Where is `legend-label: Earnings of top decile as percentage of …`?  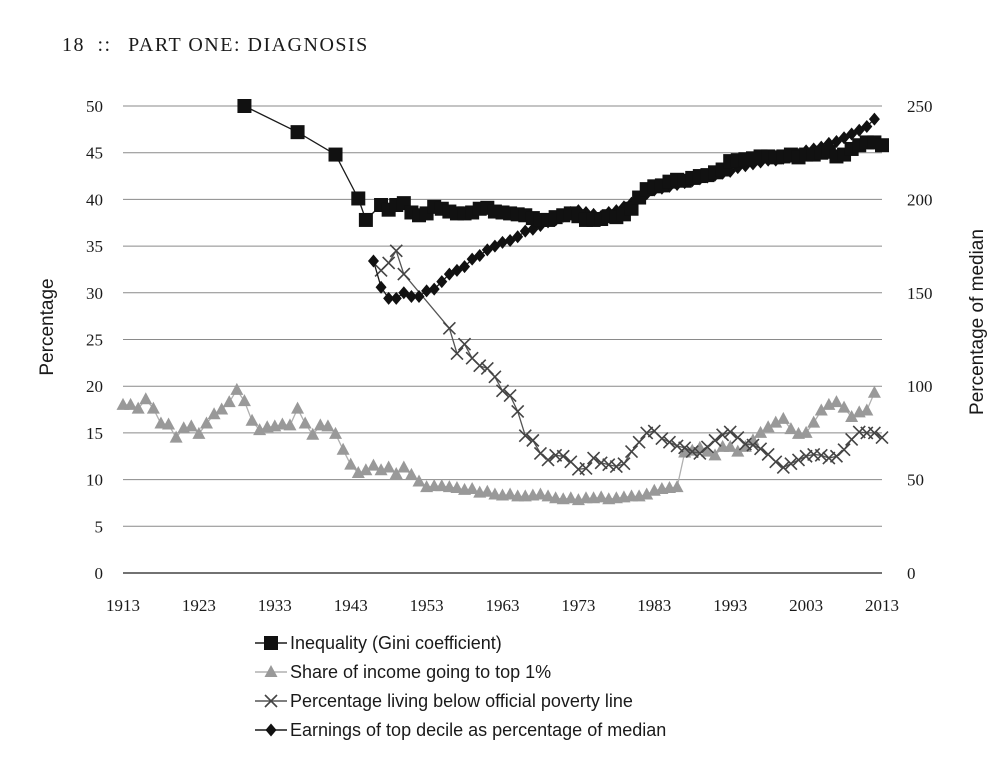 legend-label: Earnings of top decile as percentage of … is located at coordinates (478, 730).